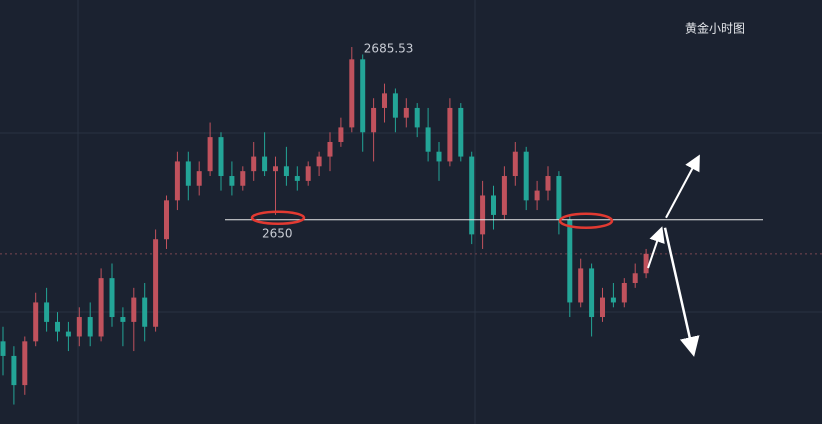 This screenshot has height=424, width=822. I want to click on support-label: 2650, so click(277, 233).